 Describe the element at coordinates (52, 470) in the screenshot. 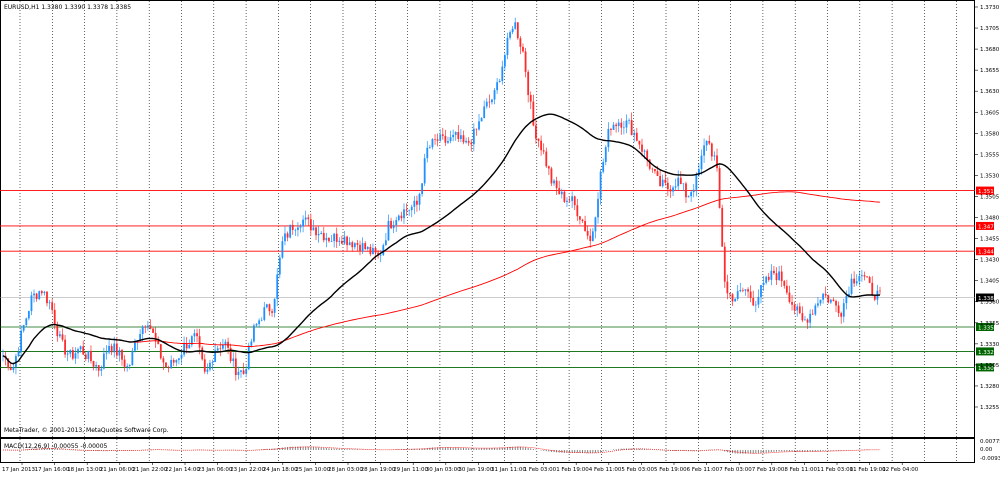

I see `time-tick-label: 17 Jan 16:00` at that location.